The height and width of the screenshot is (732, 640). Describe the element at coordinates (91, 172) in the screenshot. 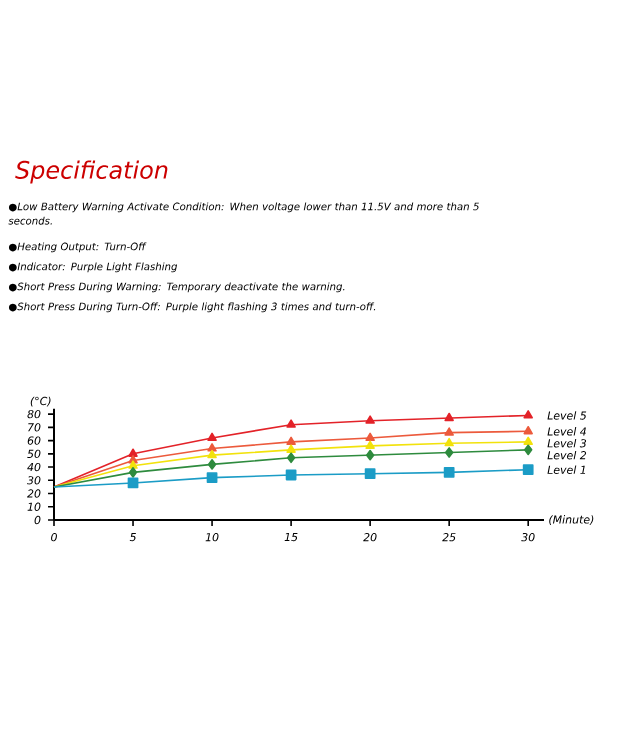

I see `chart-title: Specification` at that location.